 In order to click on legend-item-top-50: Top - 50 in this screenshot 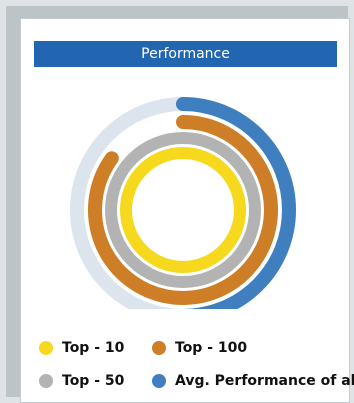, I will do `click(81, 381)`.